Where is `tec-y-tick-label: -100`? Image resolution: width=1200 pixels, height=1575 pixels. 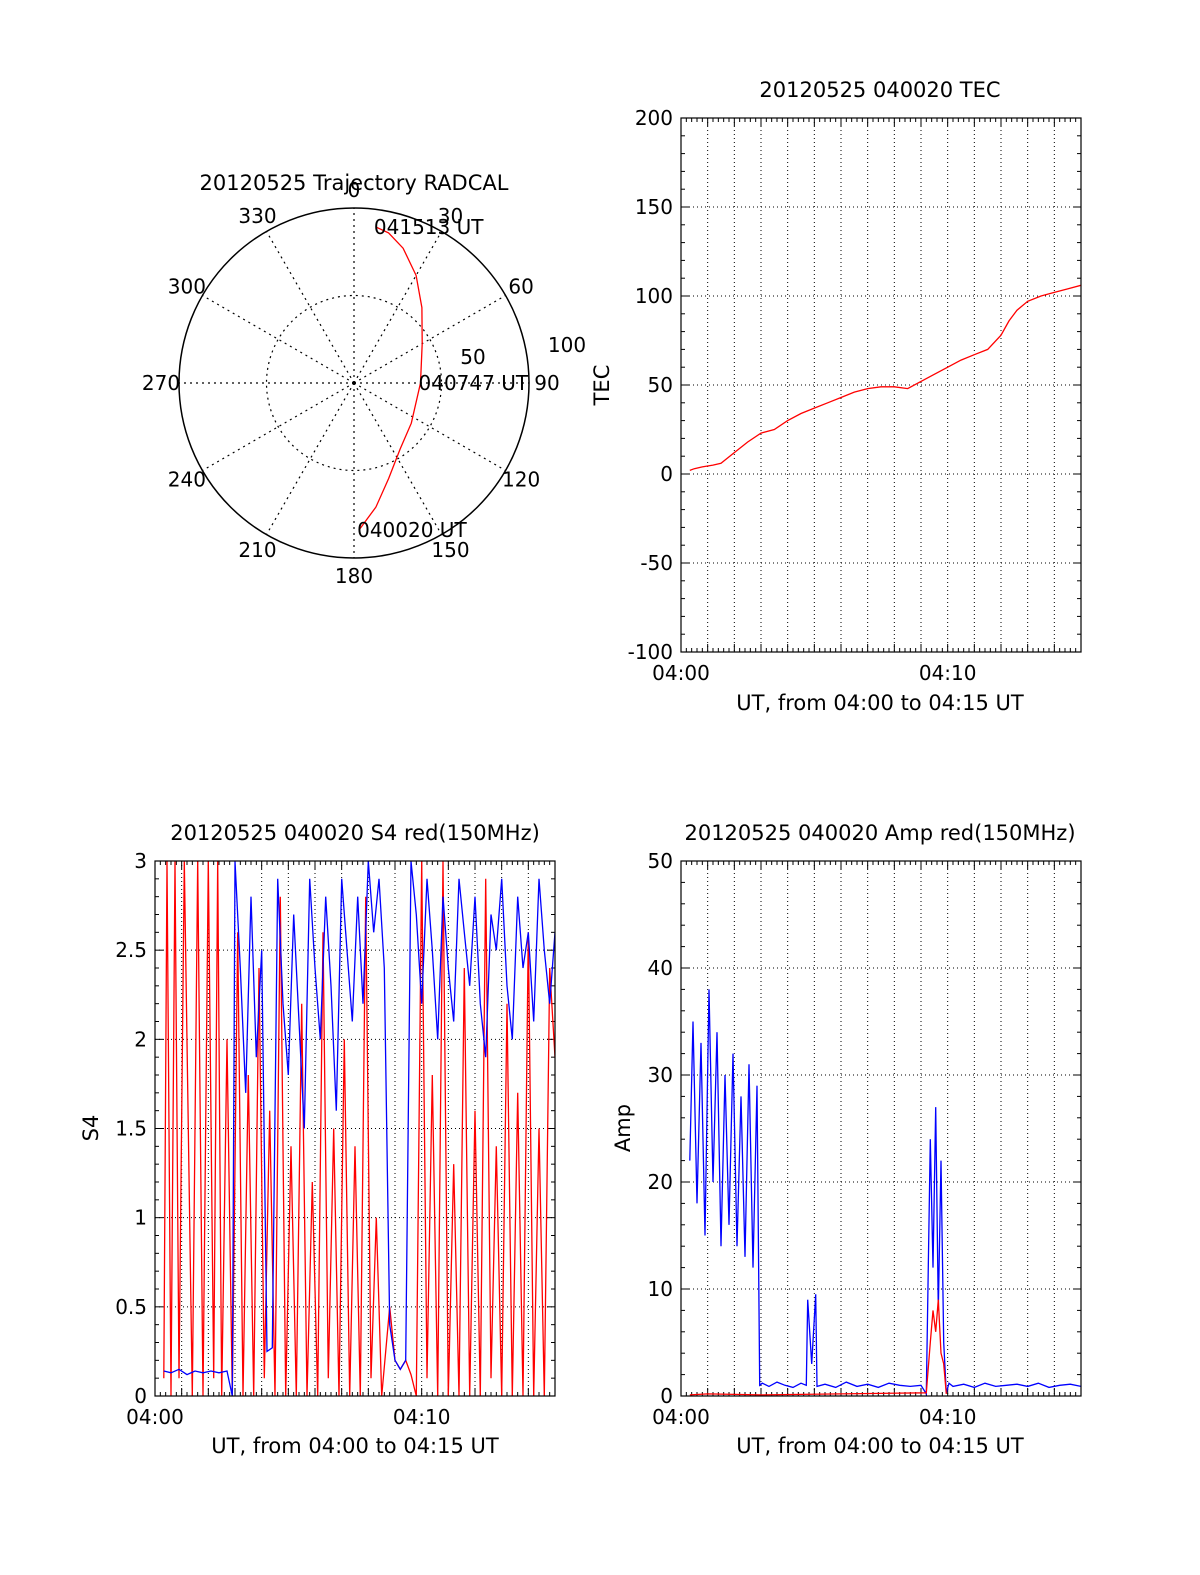
tec-y-tick-label: -100 is located at coordinates (650, 652).